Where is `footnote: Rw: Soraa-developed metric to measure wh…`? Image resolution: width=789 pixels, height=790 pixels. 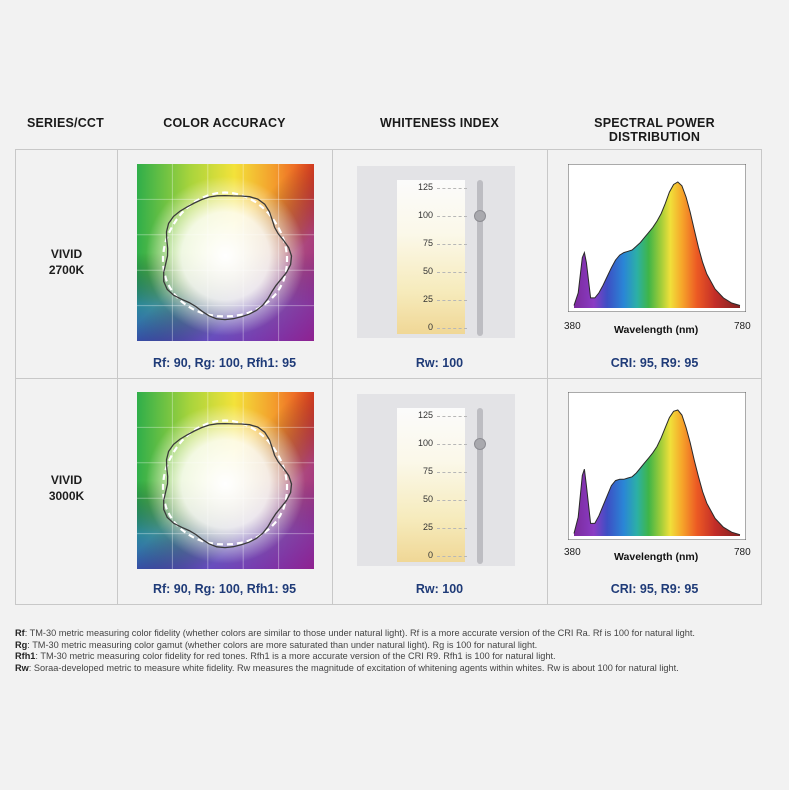 footnote: Rw: Soraa-developed metric to measure wh… is located at coordinates (347, 667).